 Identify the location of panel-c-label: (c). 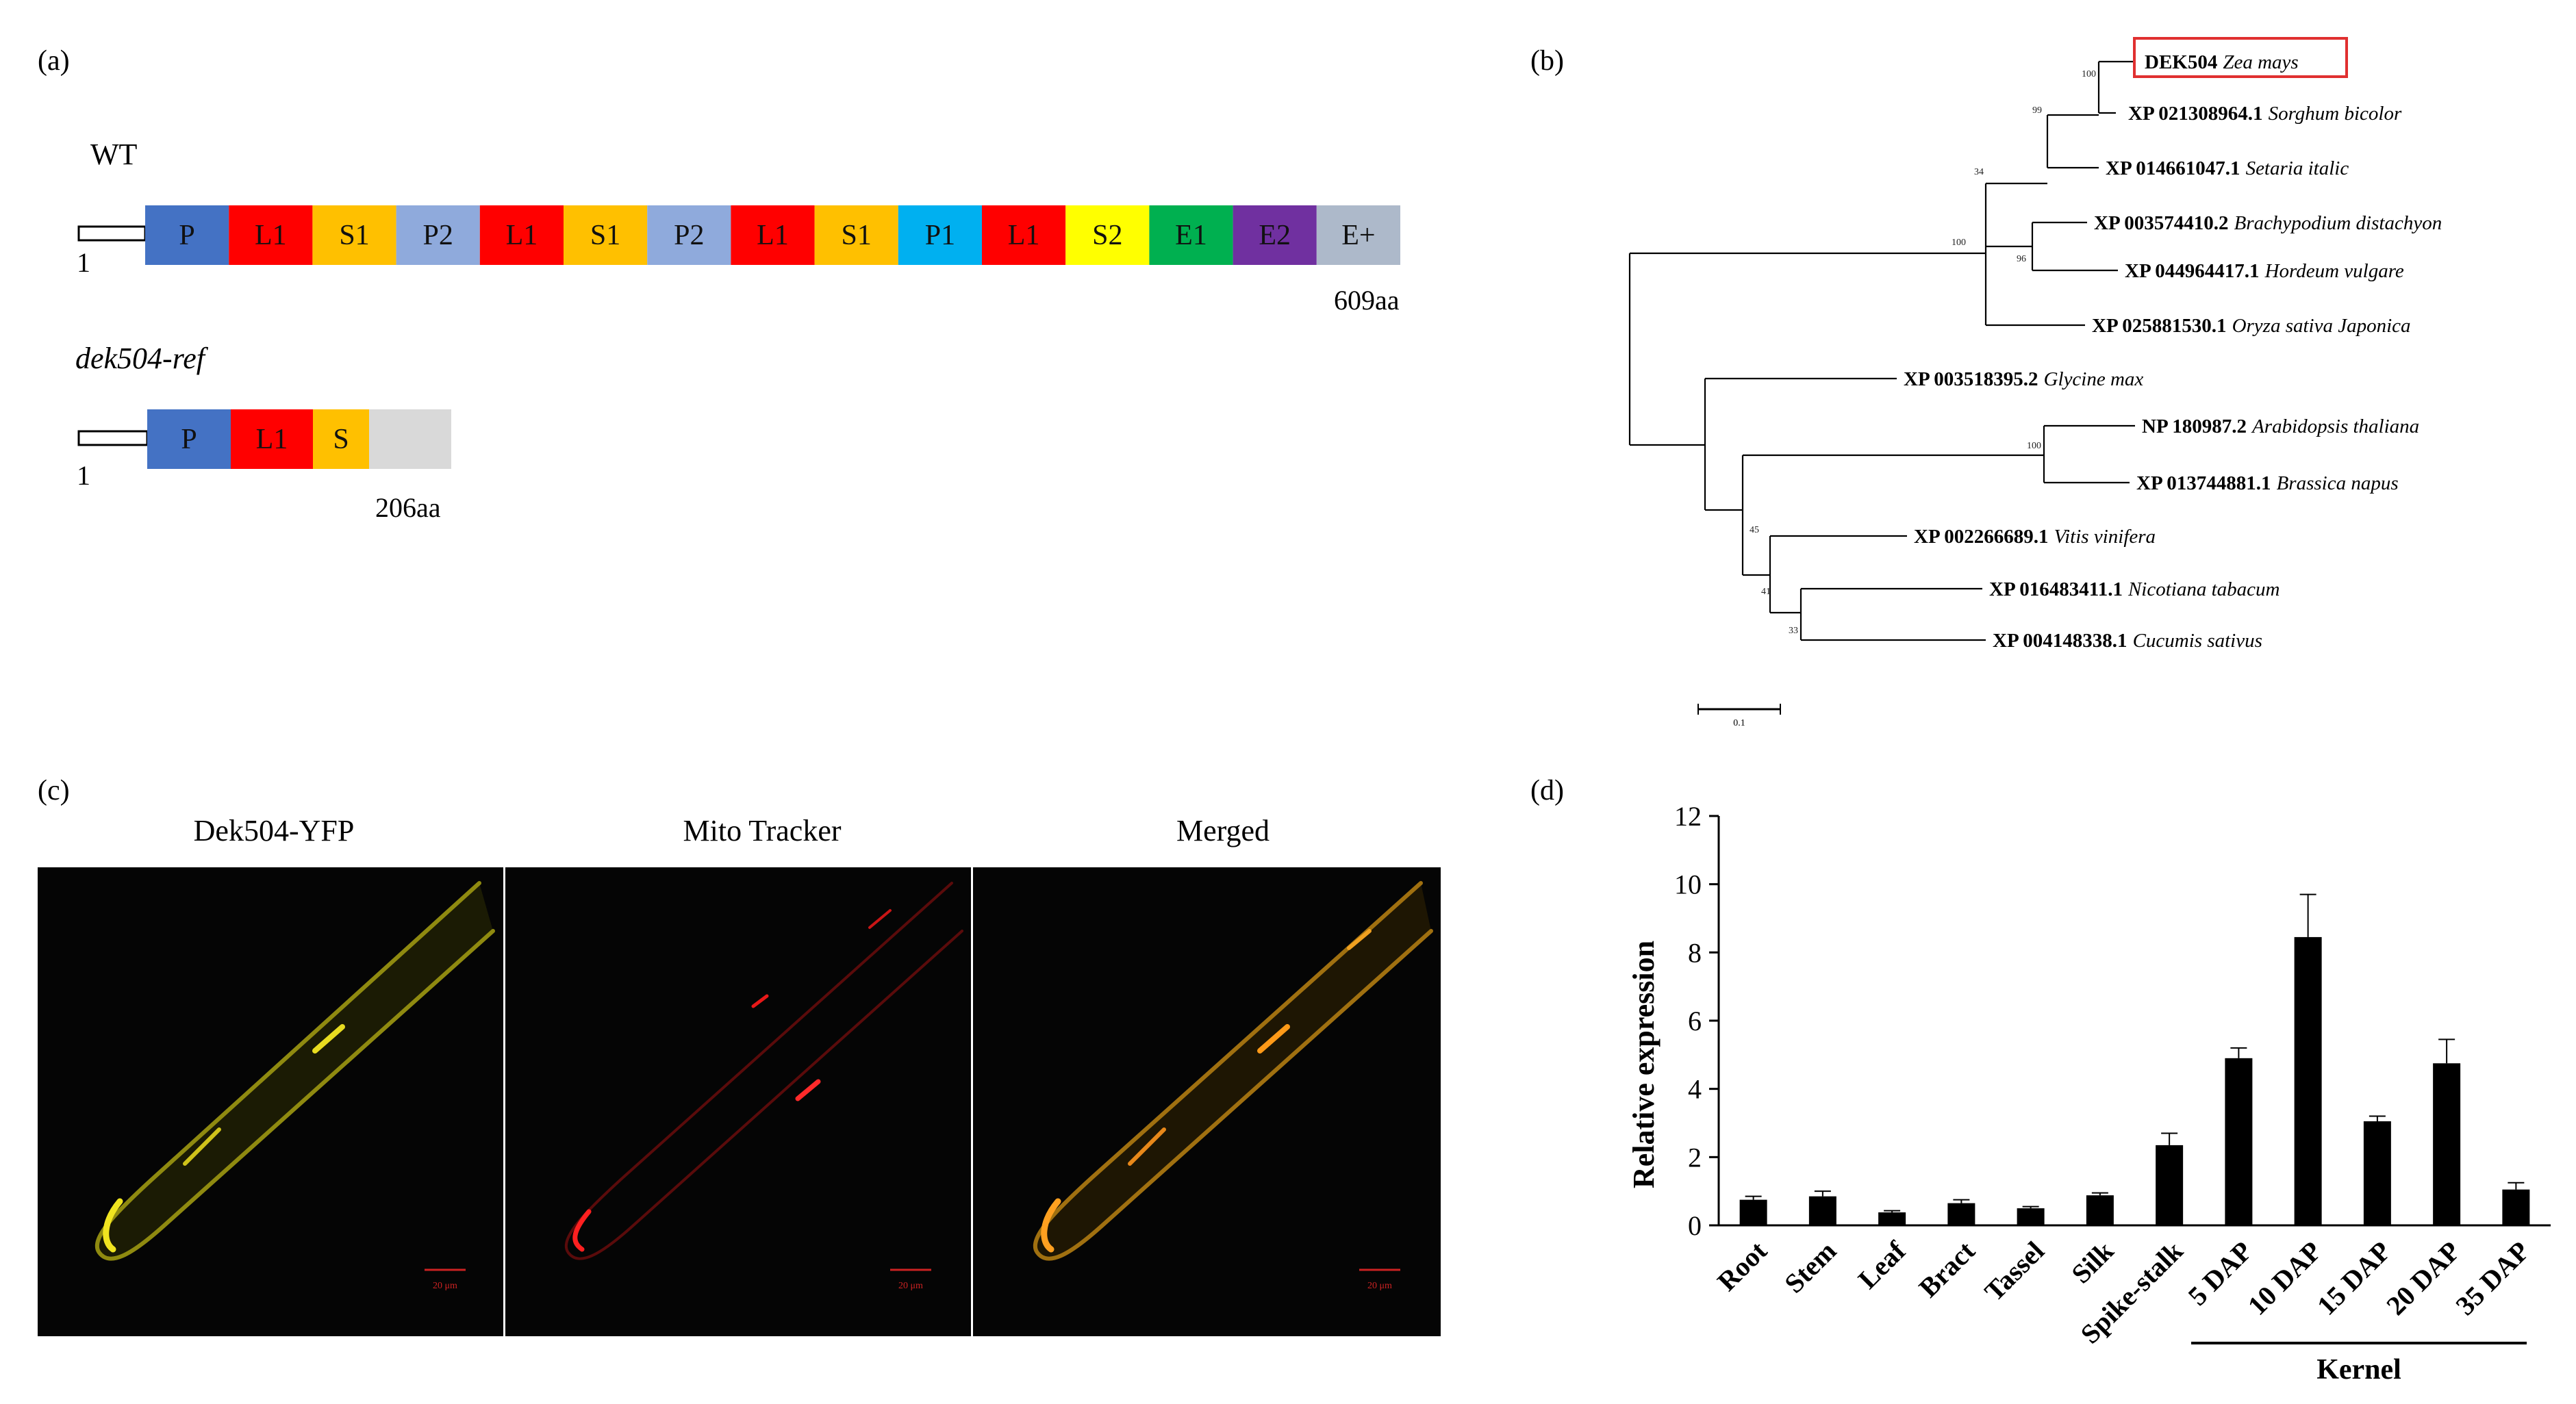
(54, 790).